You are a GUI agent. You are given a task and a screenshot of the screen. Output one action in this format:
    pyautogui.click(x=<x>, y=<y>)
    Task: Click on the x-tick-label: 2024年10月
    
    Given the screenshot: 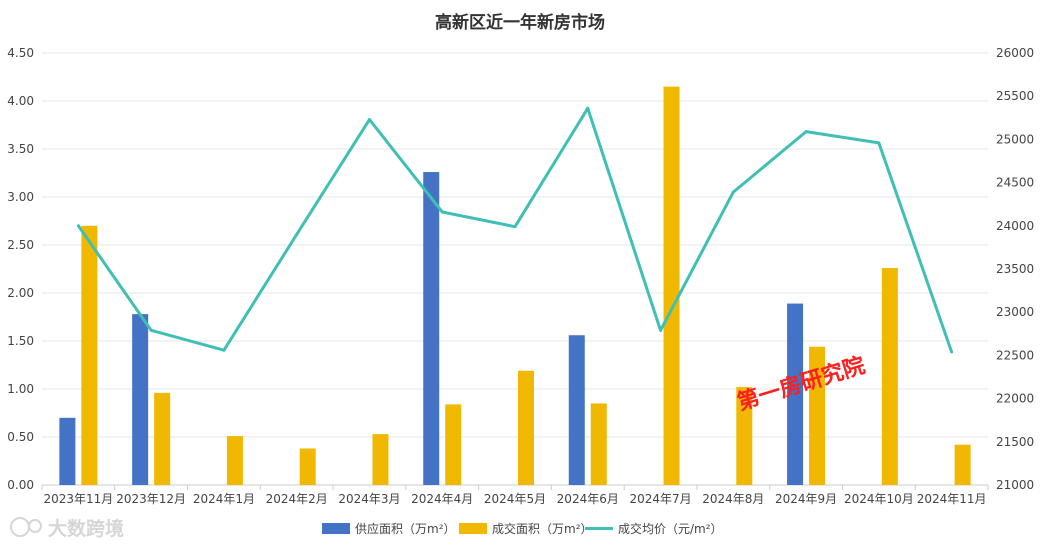 What is the action you would take?
    pyautogui.click(x=879, y=499)
    